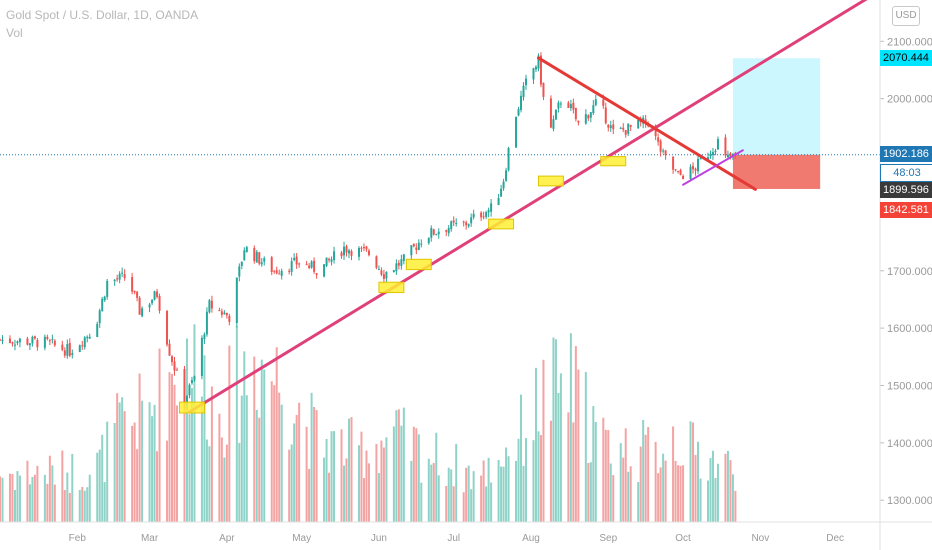 The image size is (932, 550). I want to click on downtrend-line, so click(646, 123).